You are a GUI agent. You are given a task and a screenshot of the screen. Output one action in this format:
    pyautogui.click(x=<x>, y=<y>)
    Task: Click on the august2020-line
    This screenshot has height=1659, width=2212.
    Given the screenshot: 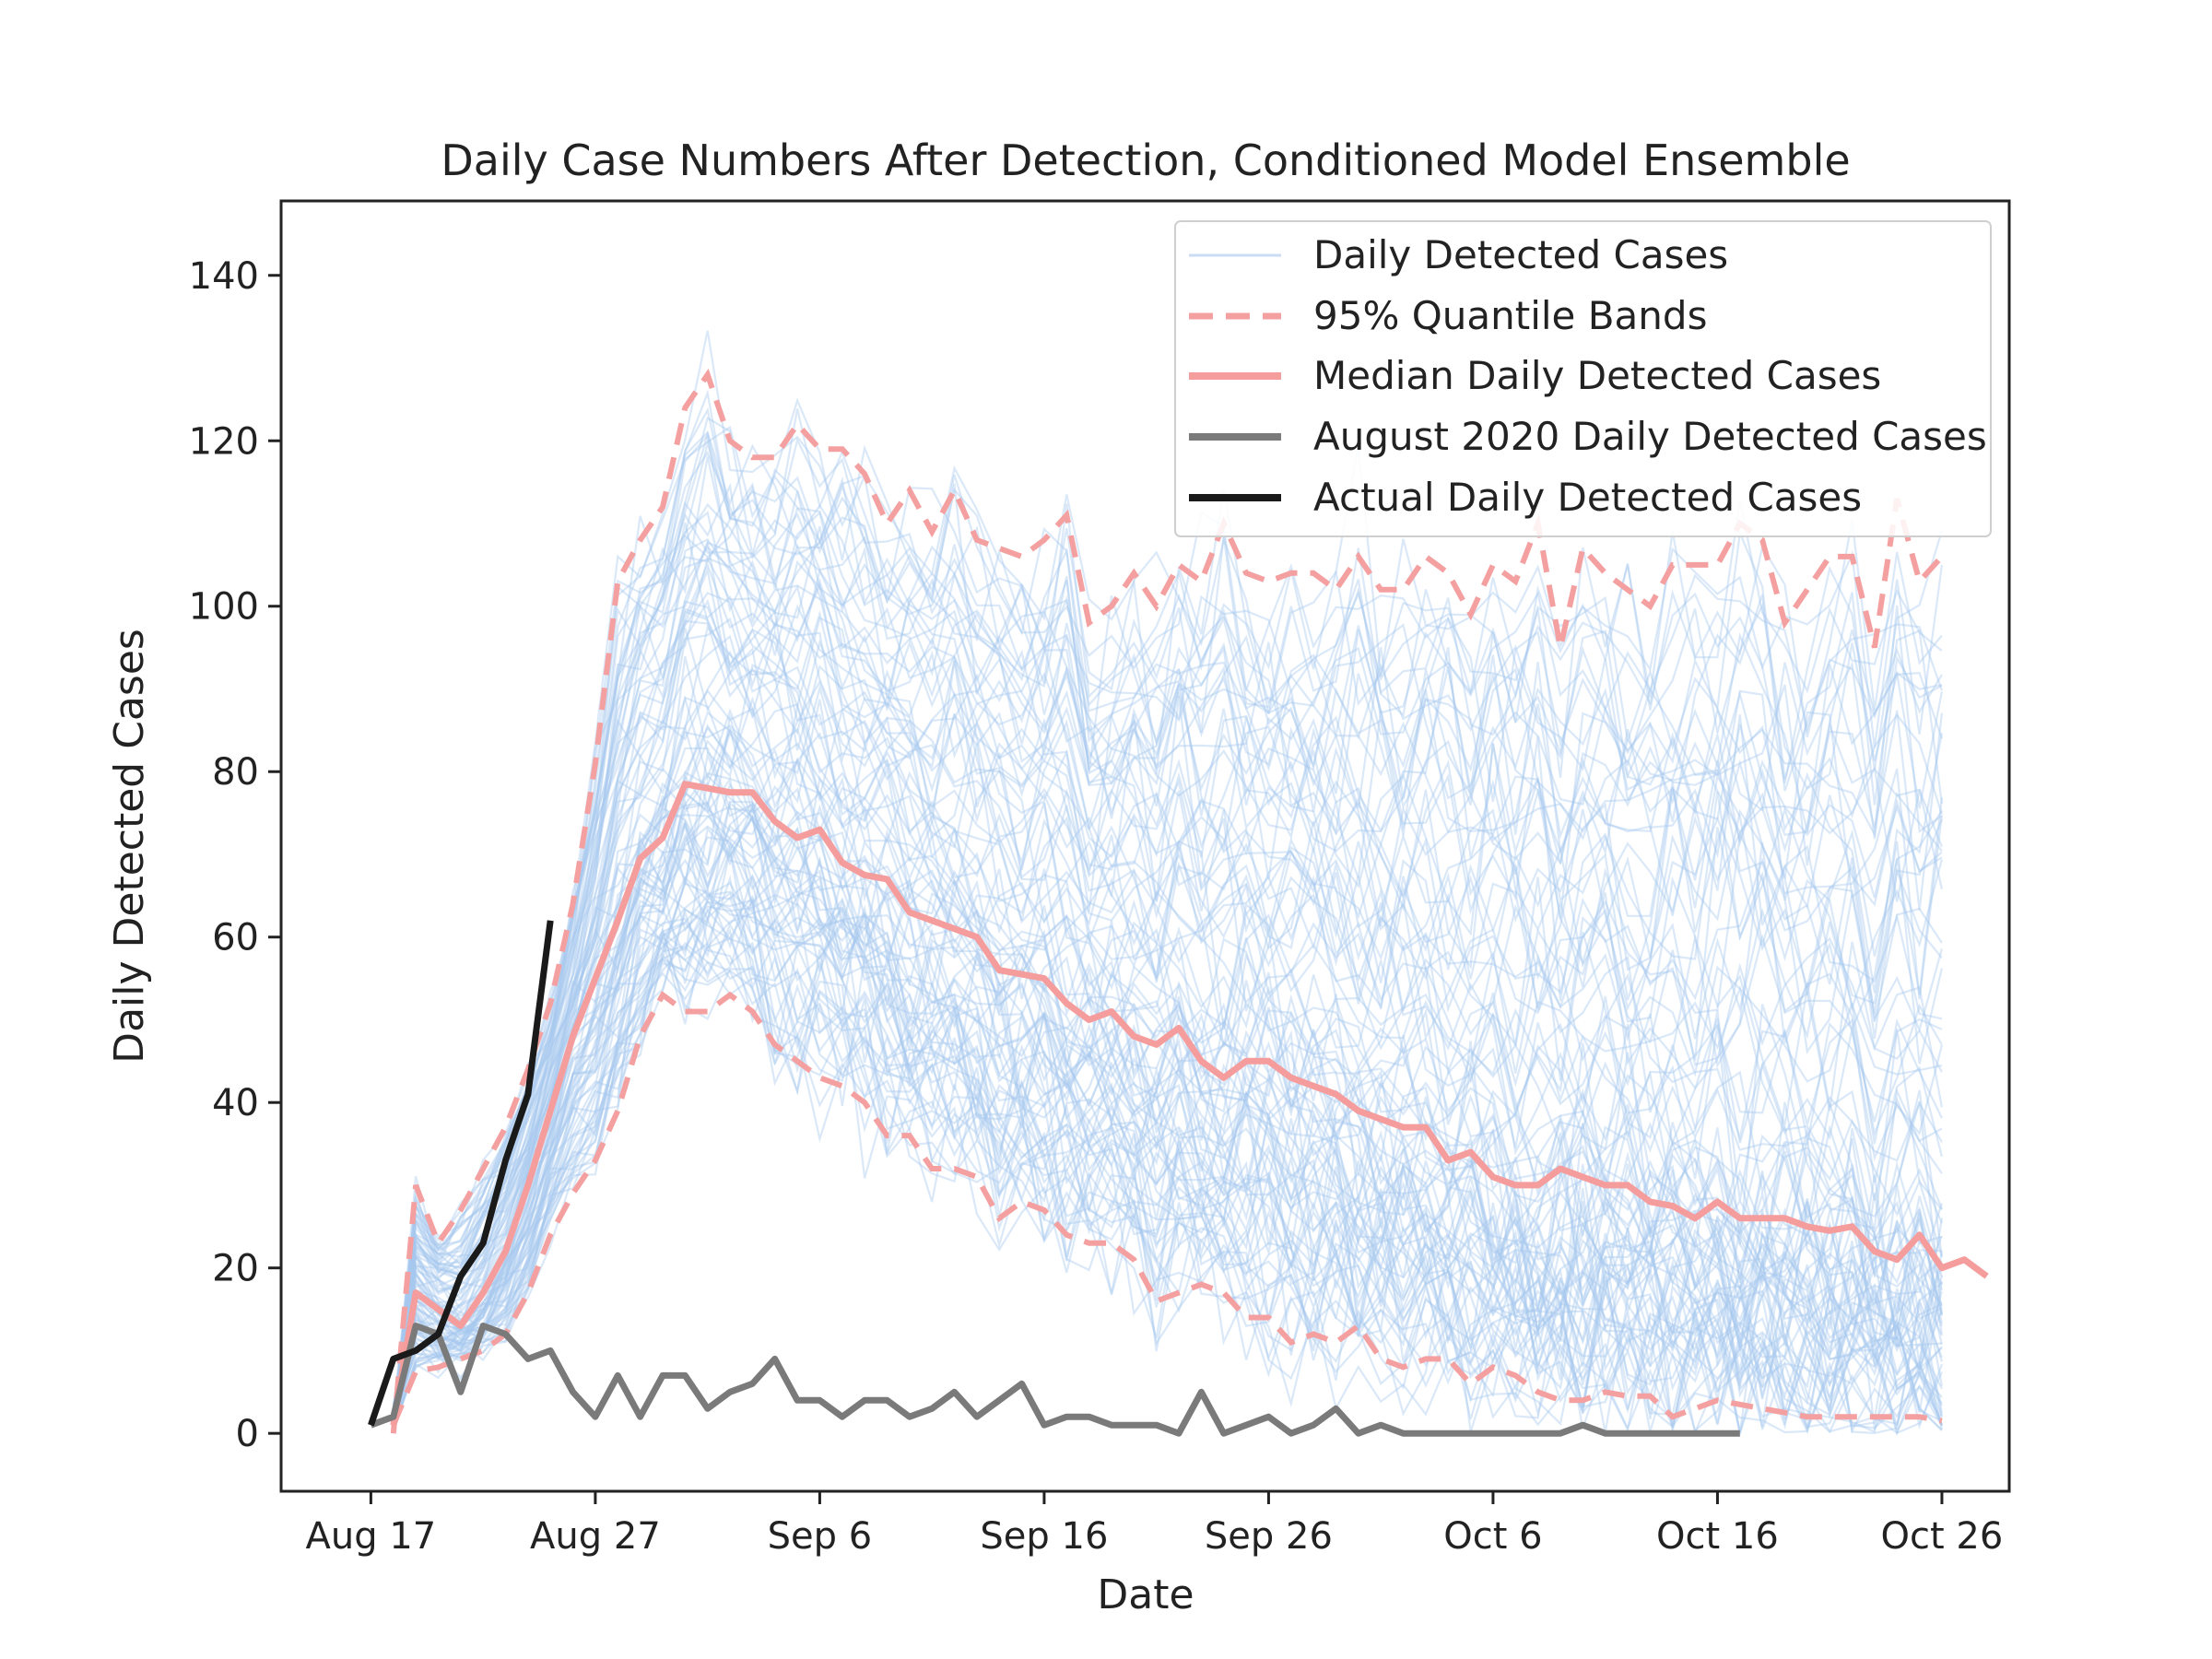 What is the action you would take?
    pyautogui.click(x=1055, y=1380)
    